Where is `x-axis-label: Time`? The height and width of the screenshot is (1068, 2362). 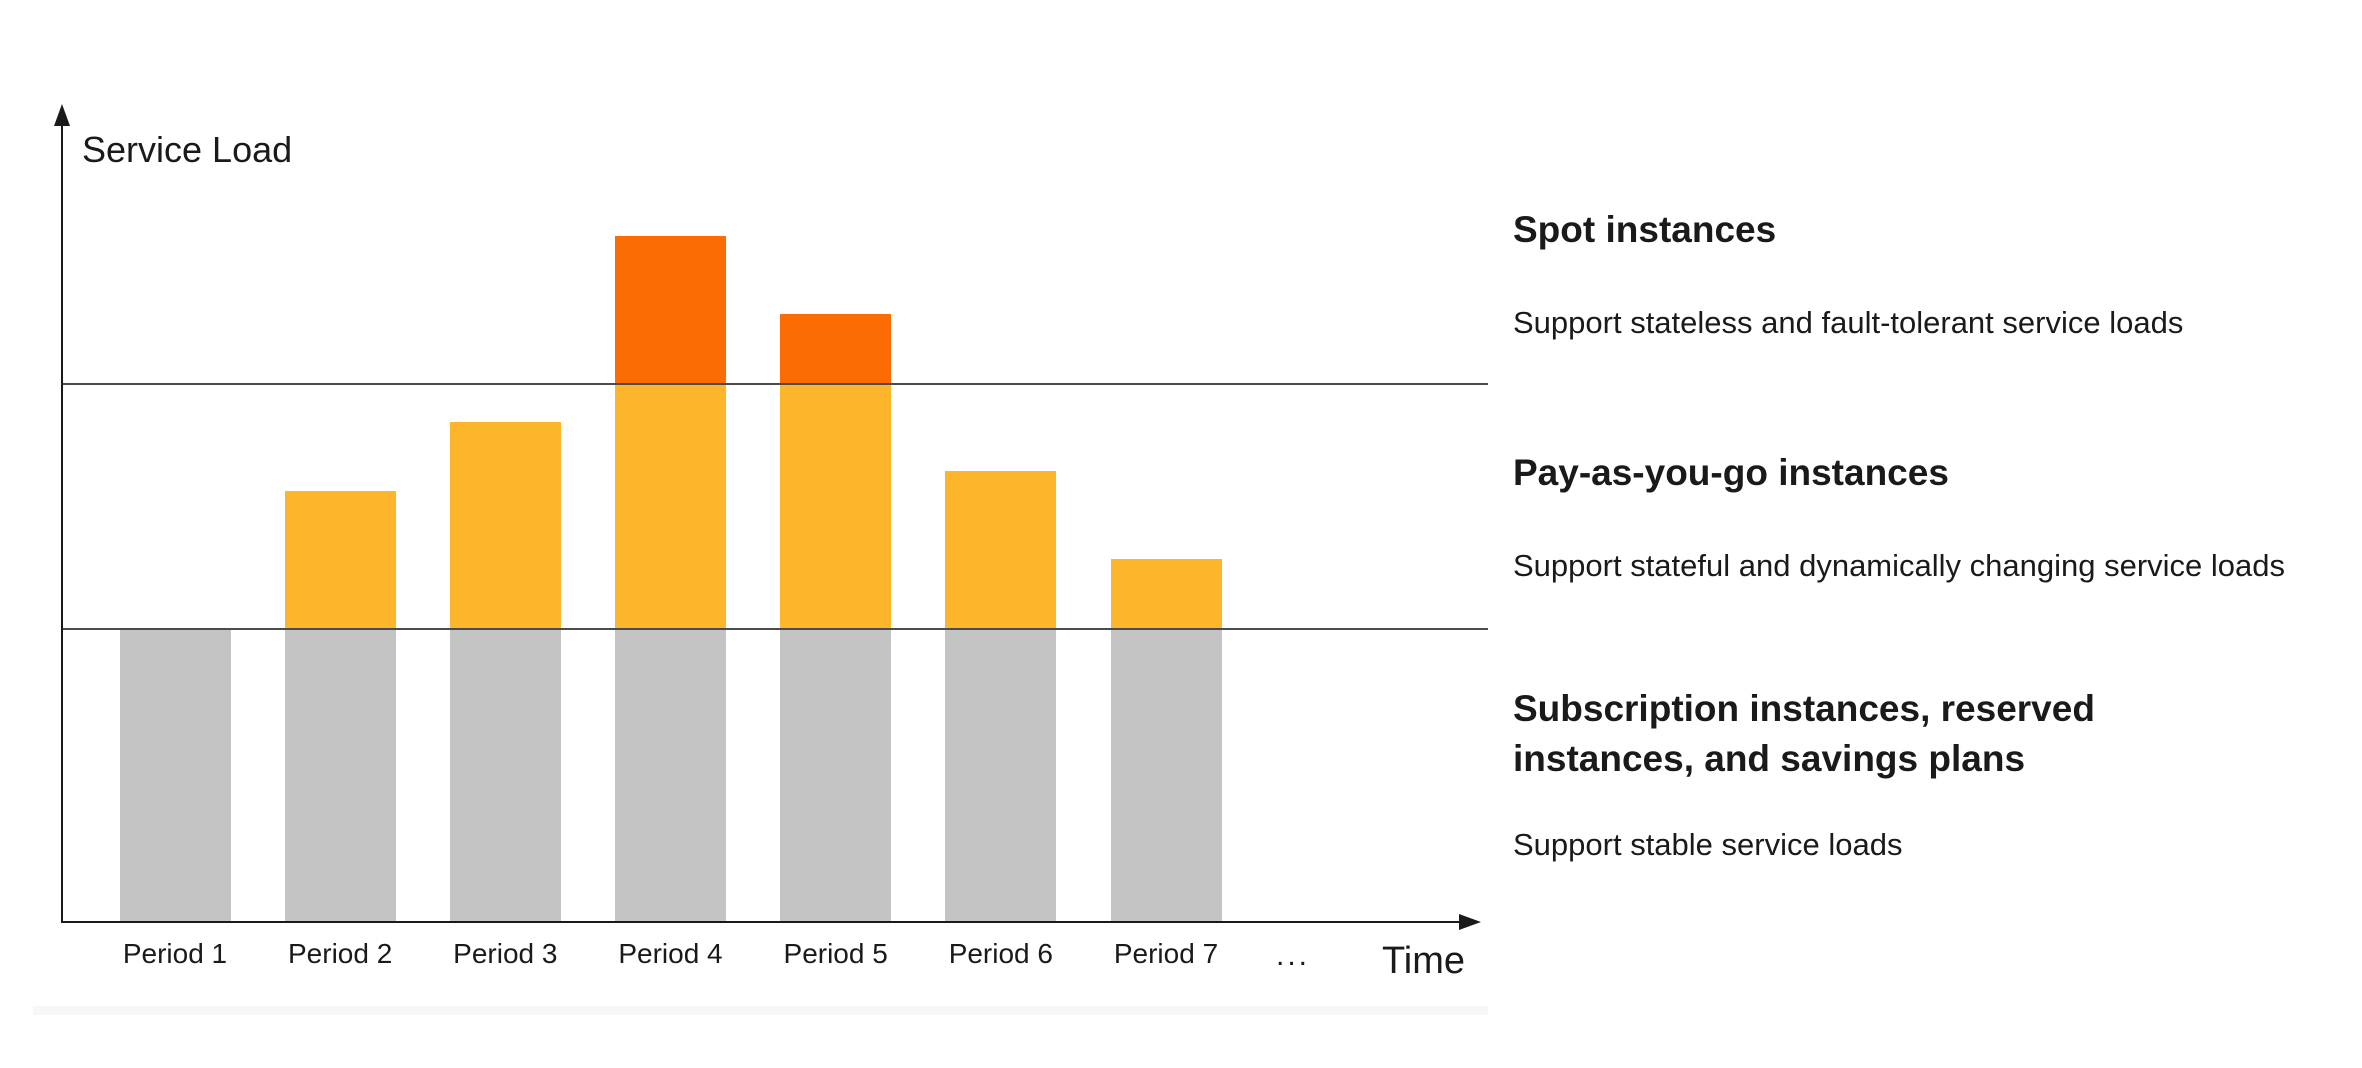 x-axis-label: Time is located at coordinates (1424, 961).